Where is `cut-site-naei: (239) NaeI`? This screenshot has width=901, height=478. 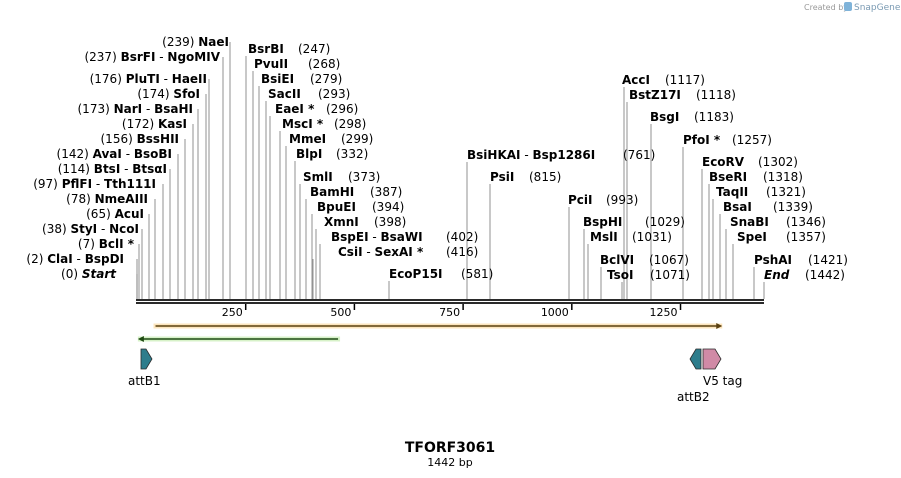 cut-site-naei: (239) NaeI is located at coordinates (195, 42).